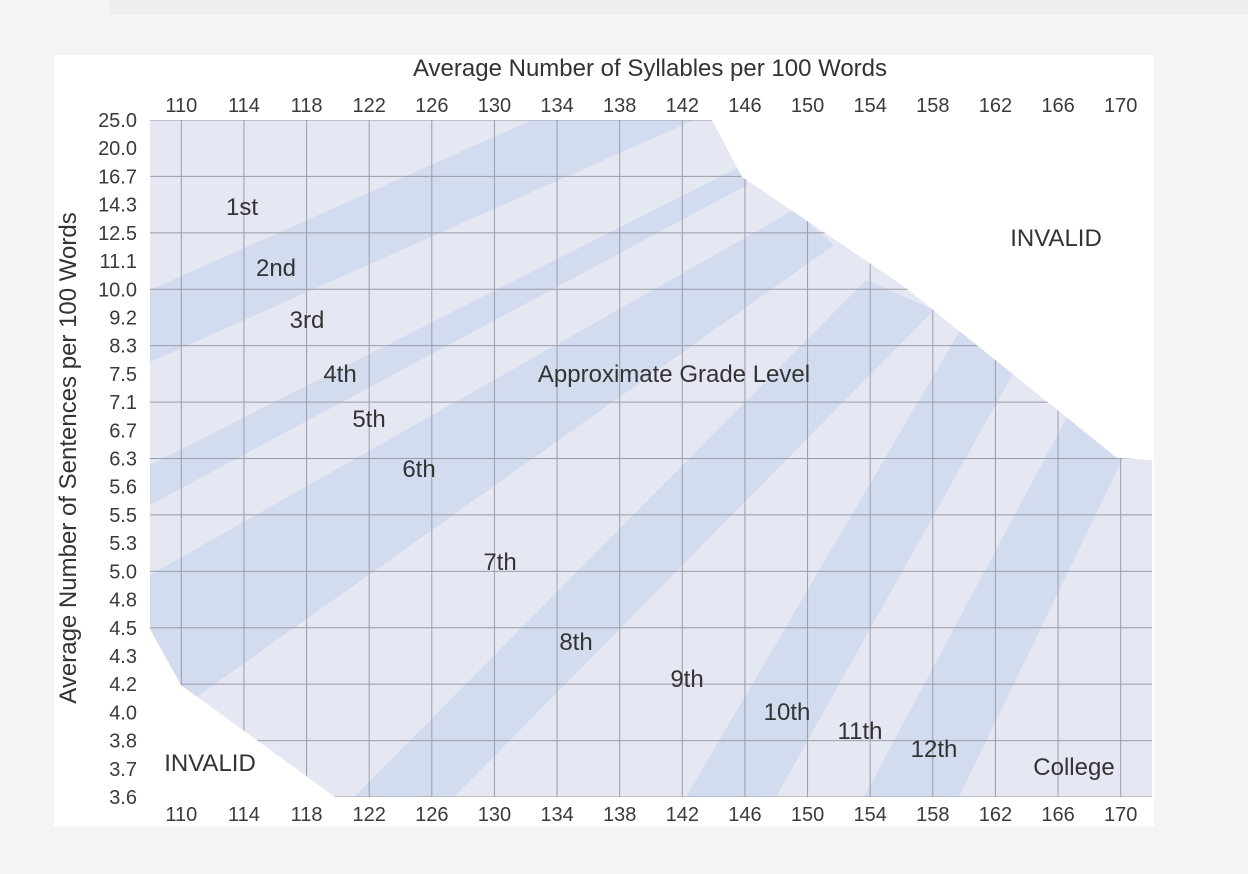  I want to click on x-tick-label-top: 166, so click(1057, 106).